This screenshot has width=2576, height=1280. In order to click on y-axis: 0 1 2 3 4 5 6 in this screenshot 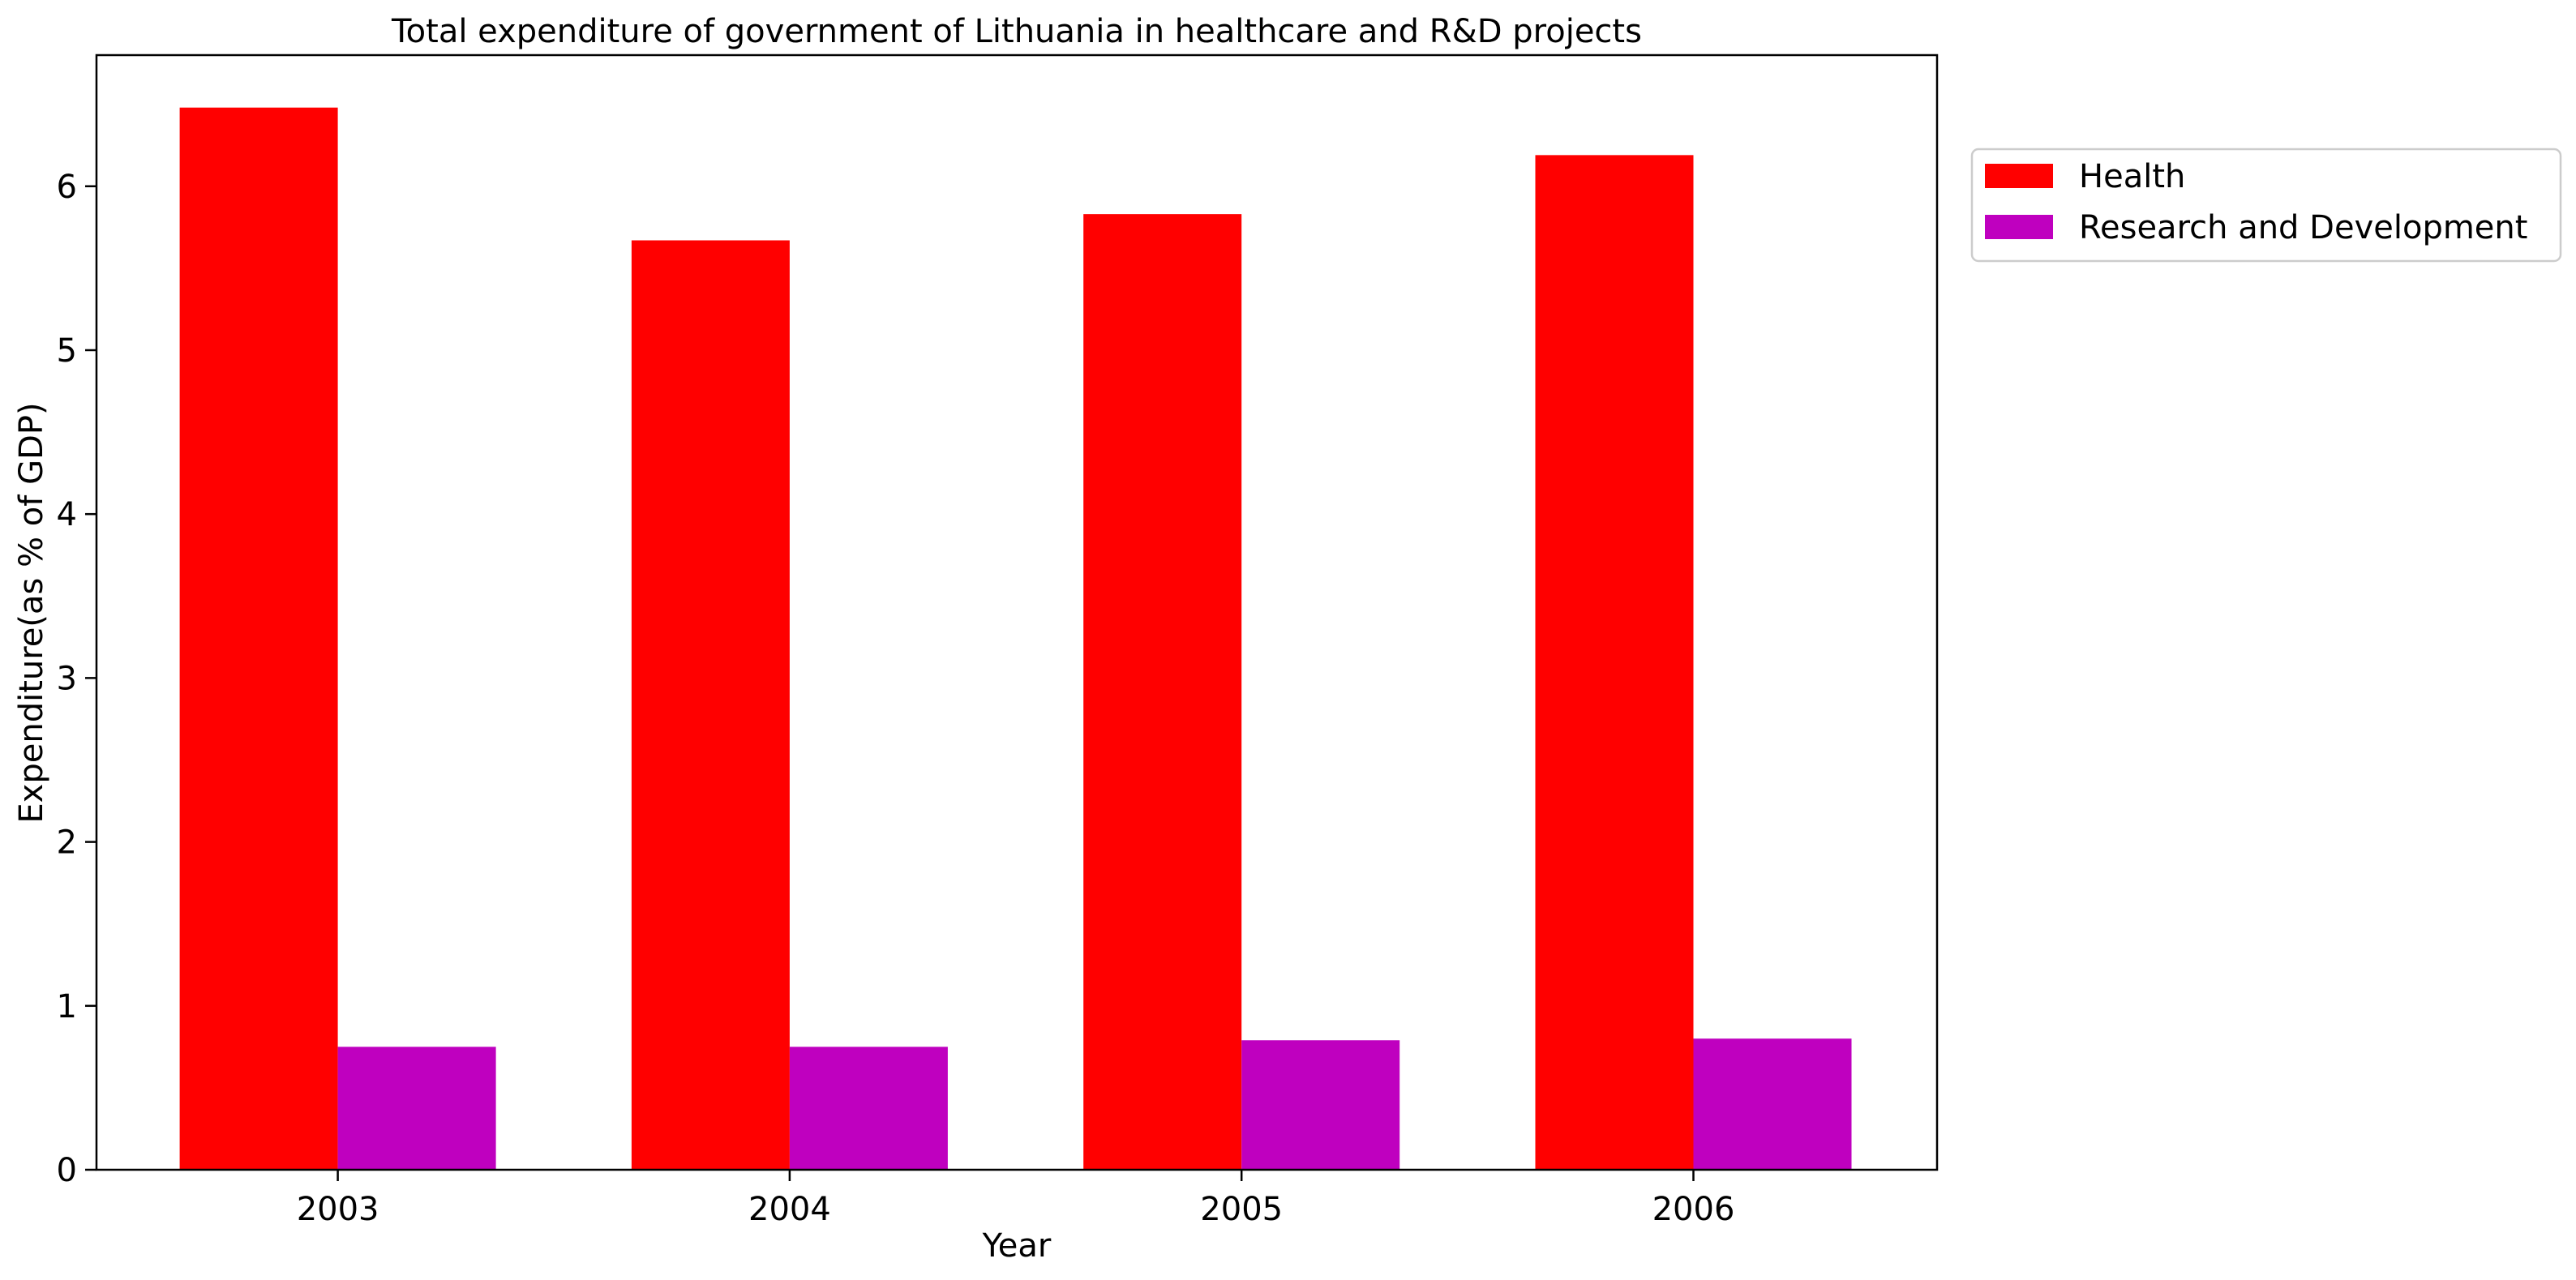, I will do `click(76, 679)`.